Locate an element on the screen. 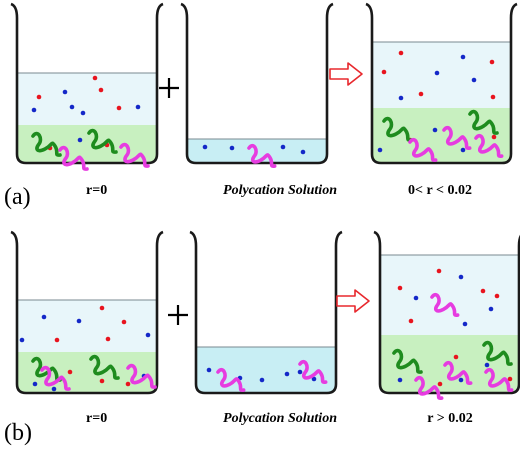  caption-a-left: r=0 is located at coordinates (97, 190).